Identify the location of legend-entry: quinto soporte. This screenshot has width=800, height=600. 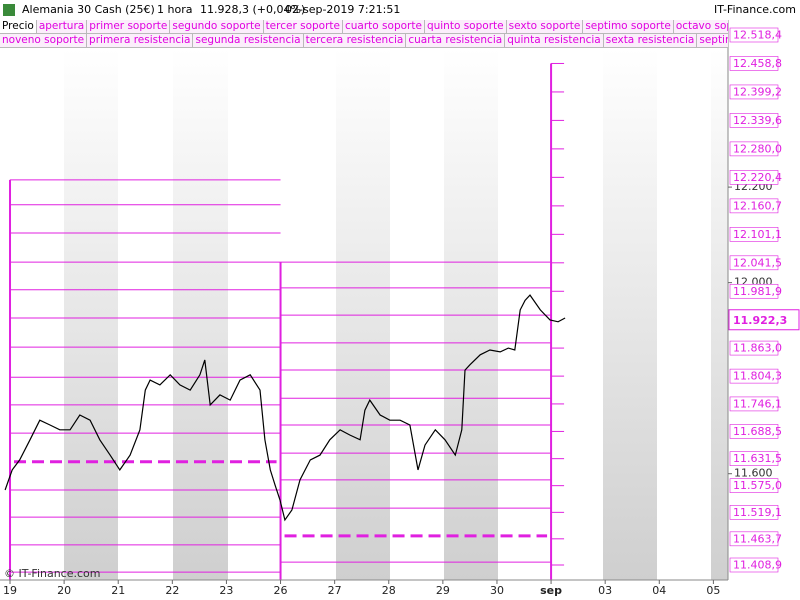
(465, 27).